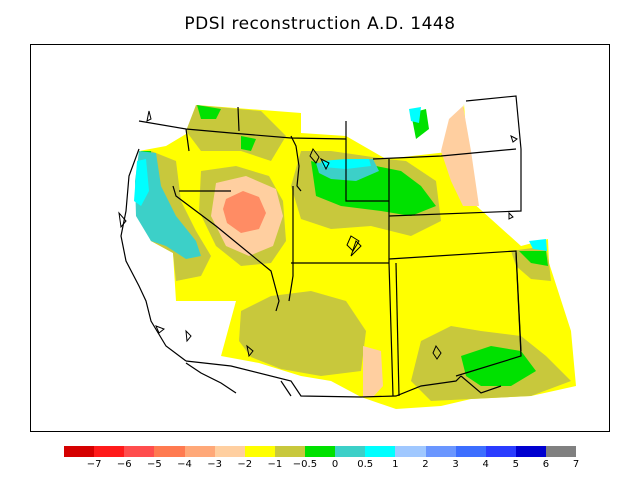 The height and width of the screenshot is (480, 640). Describe the element at coordinates (533, 258) in the screenshot. I see `pdsi-green-colorado-east` at that location.